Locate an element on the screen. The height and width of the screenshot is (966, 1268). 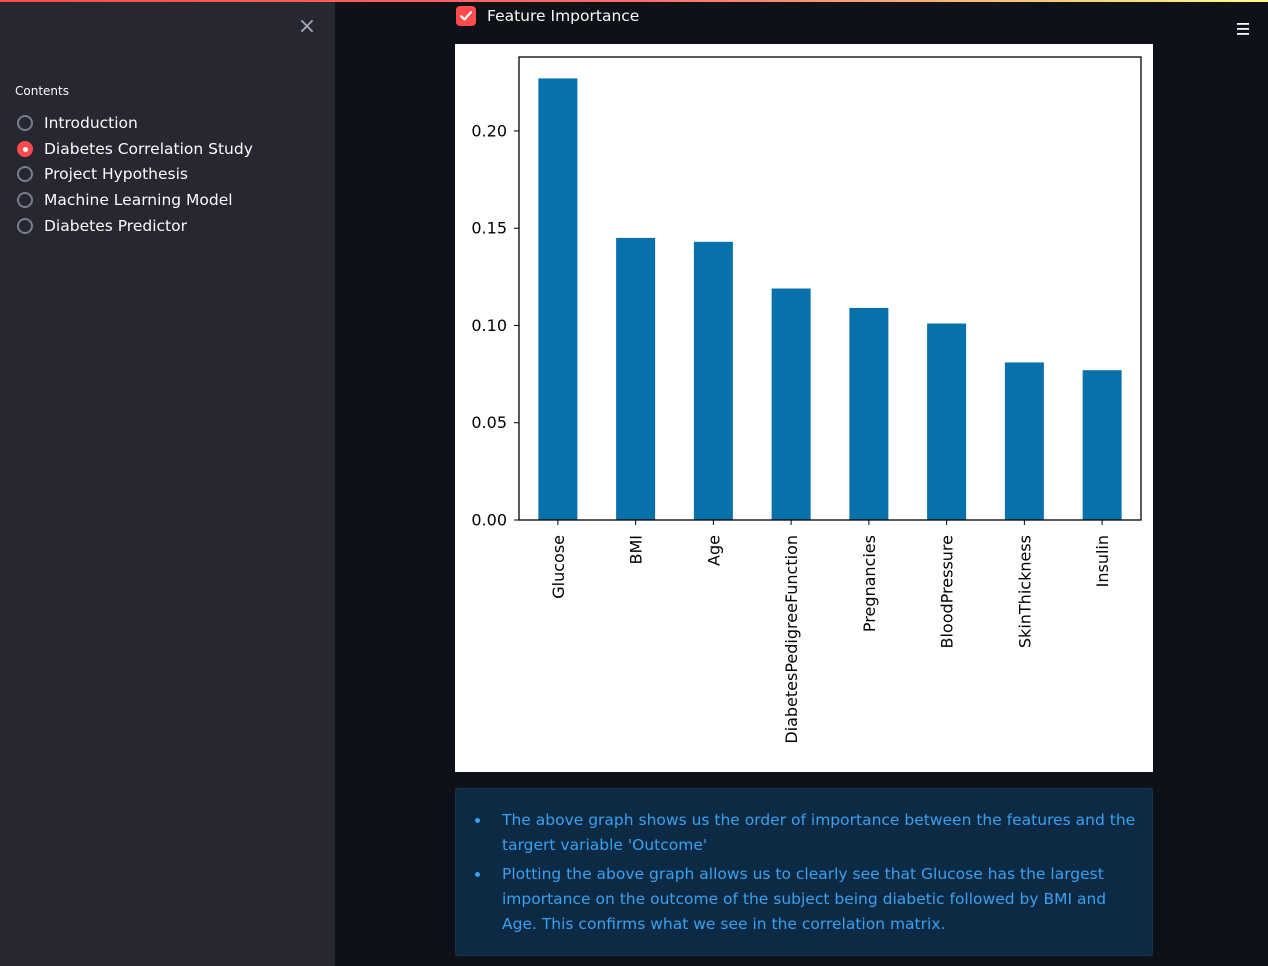
app-top-decoration-bar is located at coordinates (634, 1).